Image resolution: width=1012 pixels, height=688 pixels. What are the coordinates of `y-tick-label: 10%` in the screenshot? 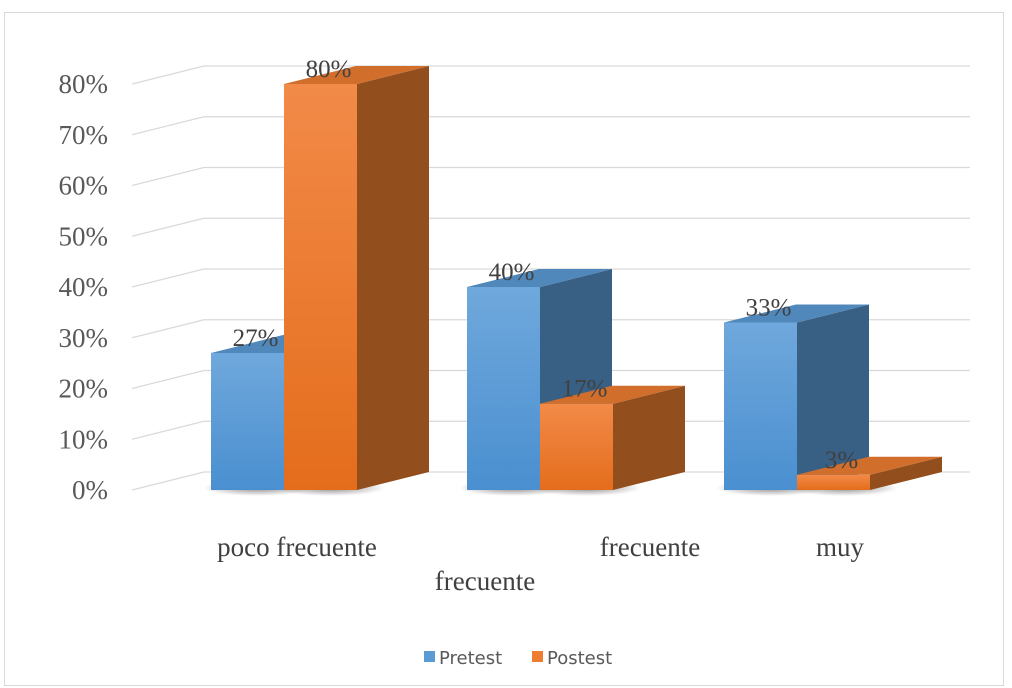 It's located at (84, 439).